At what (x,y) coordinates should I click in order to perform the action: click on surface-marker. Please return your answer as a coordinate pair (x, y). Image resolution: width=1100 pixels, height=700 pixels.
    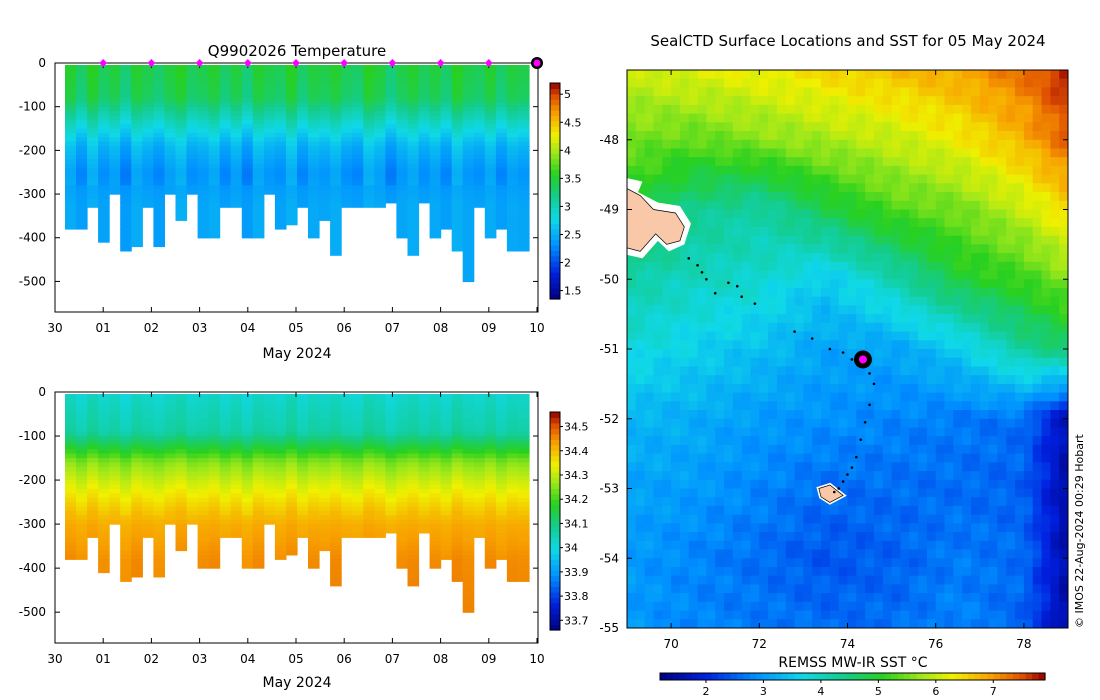
    Looking at the image, I should click on (247, 63).